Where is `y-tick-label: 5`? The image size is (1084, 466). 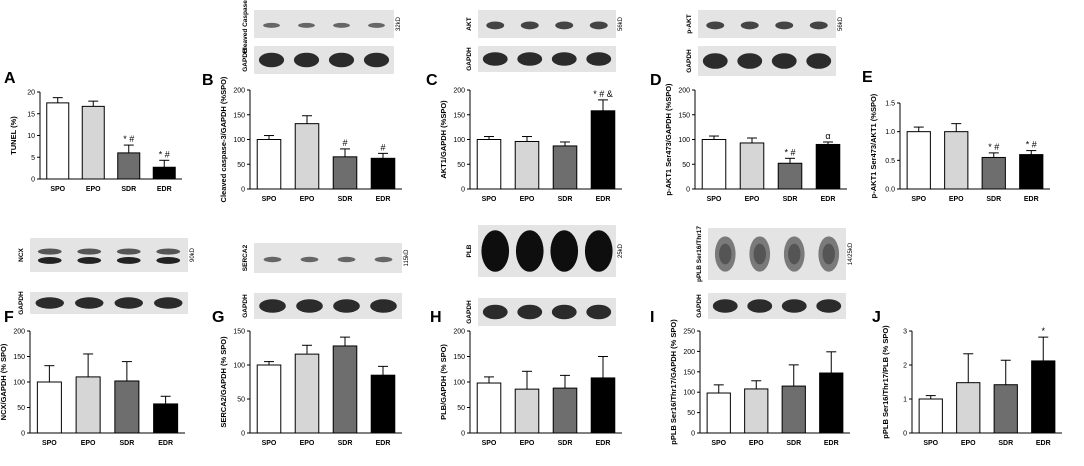
y-tick-label: 5 is located at coordinates (33, 158).